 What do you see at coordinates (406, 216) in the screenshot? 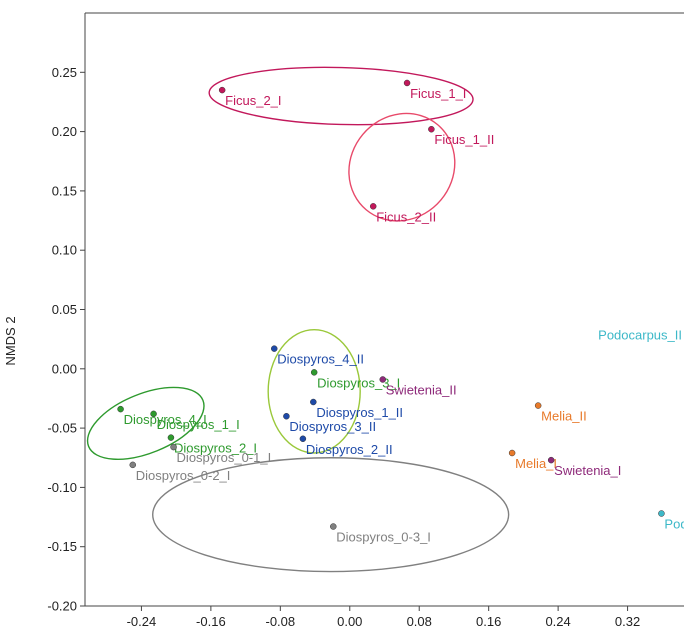
I see `point-label-ficus-2-ii: Ficus_2_II` at bounding box center [406, 216].